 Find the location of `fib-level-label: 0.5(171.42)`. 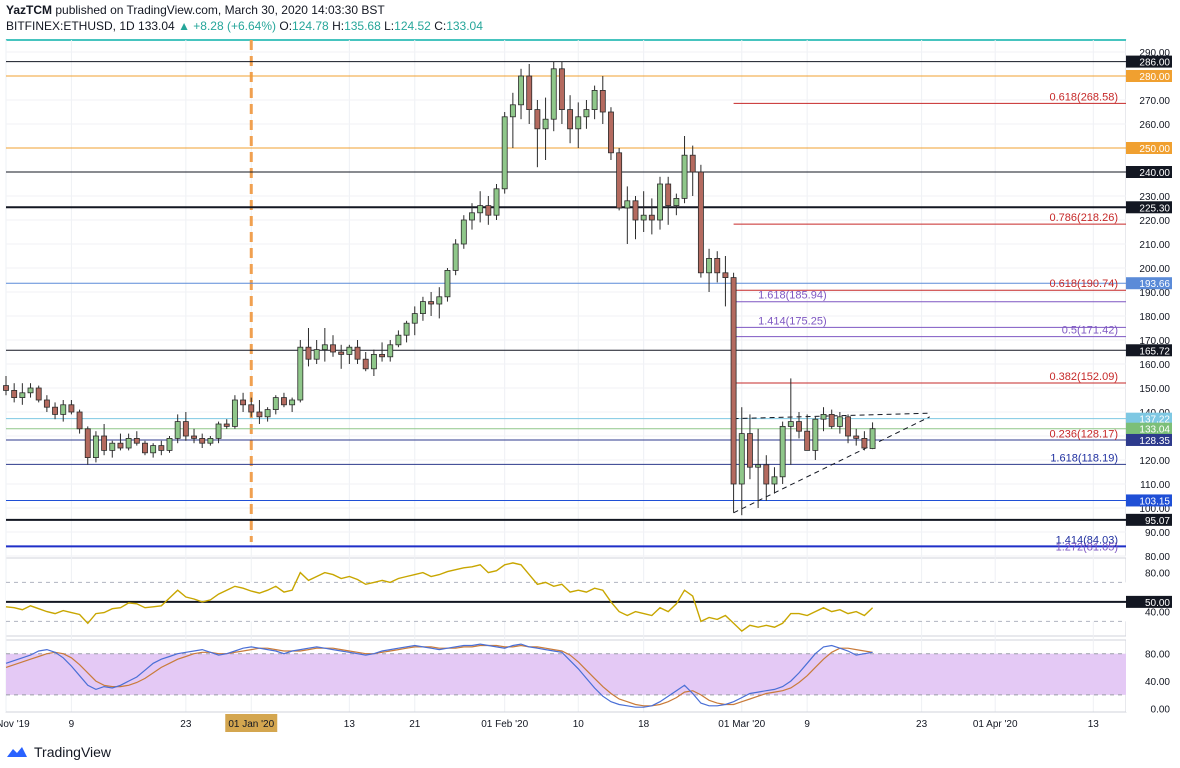

fib-level-label: 0.5(171.42) is located at coordinates (1090, 331).